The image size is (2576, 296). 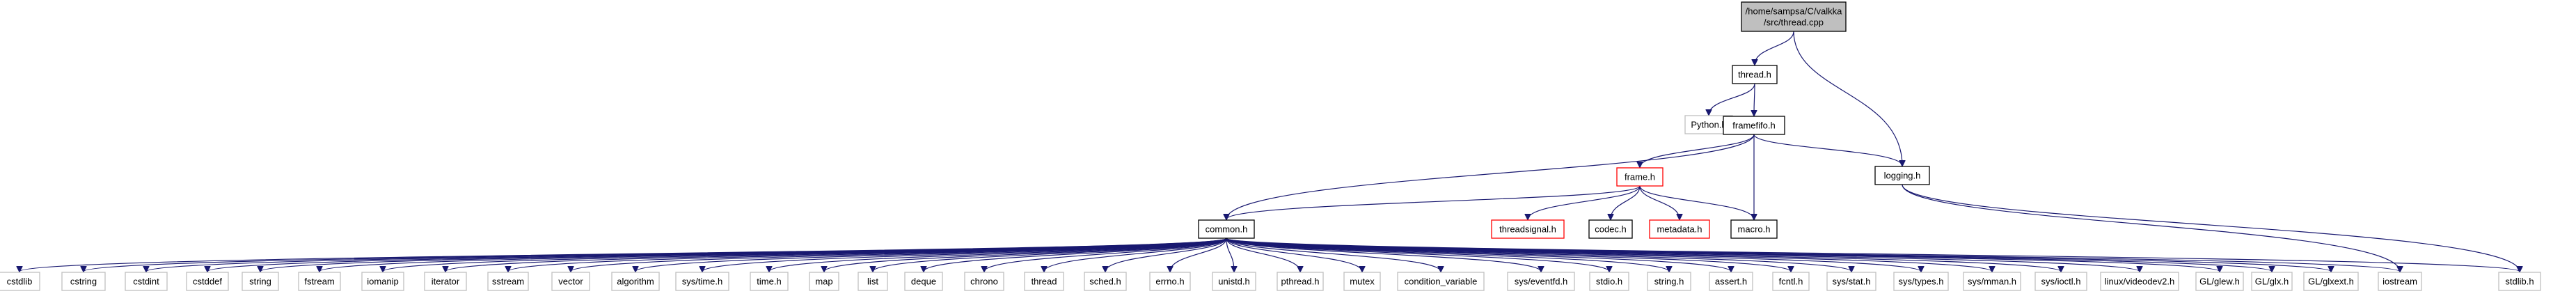 What do you see at coordinates (1105, 254) in the screenshot?
I see `edge-common_h-to-chrono` at bounding box center [1105, 254].